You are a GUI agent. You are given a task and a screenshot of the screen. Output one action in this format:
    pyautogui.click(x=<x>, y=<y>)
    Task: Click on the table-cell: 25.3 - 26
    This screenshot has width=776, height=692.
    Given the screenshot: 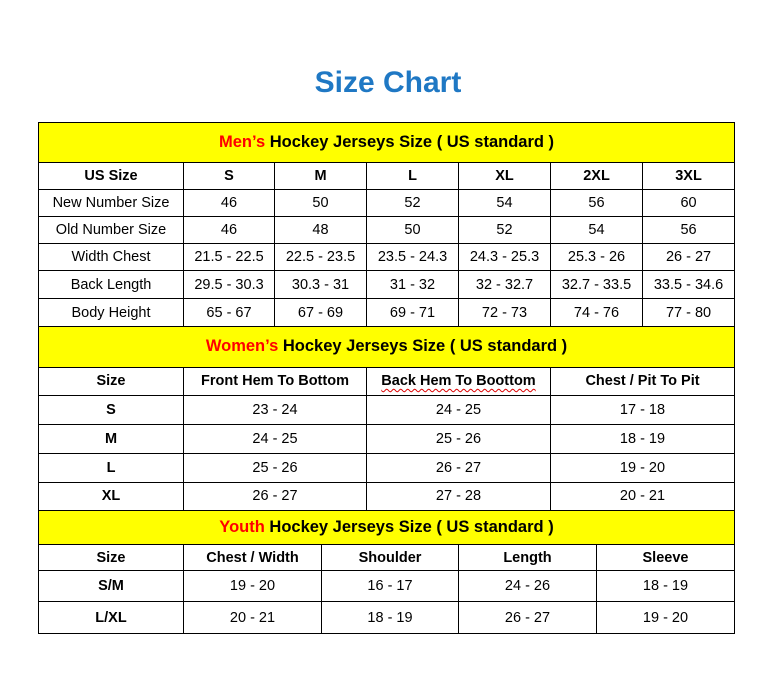 What is the action you would take?
    pyautogui.click(x=596, y=257)
    